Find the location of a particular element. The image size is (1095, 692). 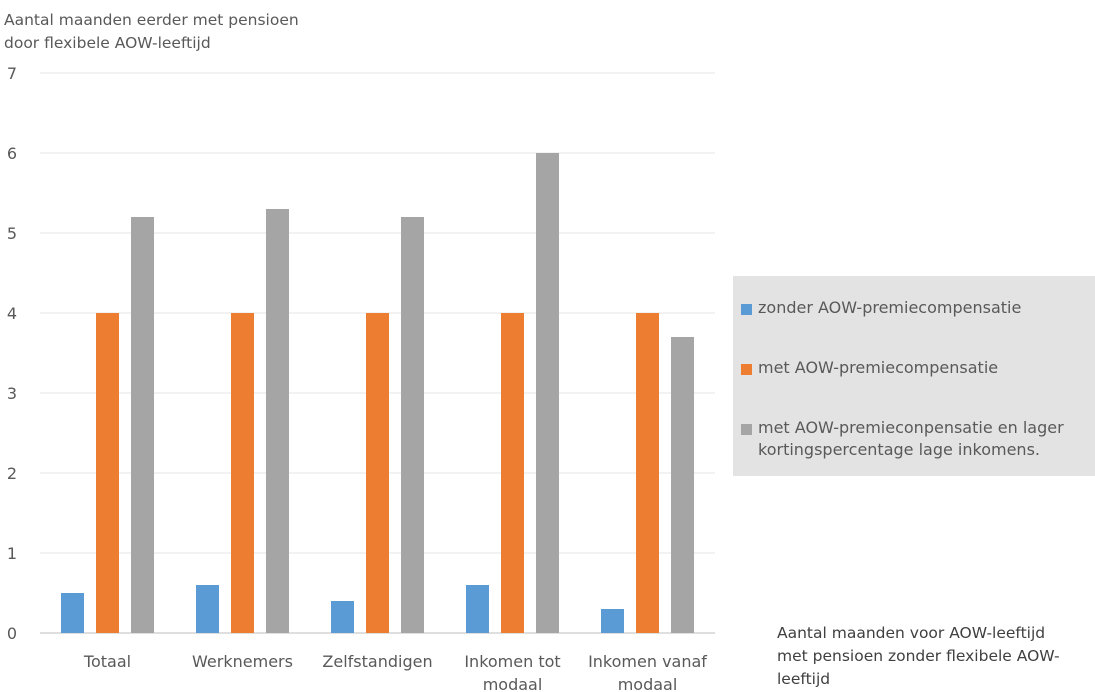

x-tick-label-4-line-2: modaal is located at coordinates (513, 683).